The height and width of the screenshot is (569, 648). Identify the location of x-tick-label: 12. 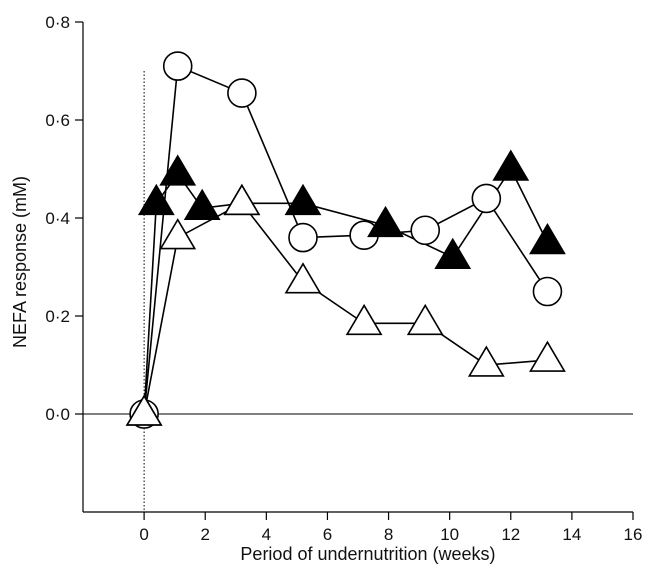
(510, 534).